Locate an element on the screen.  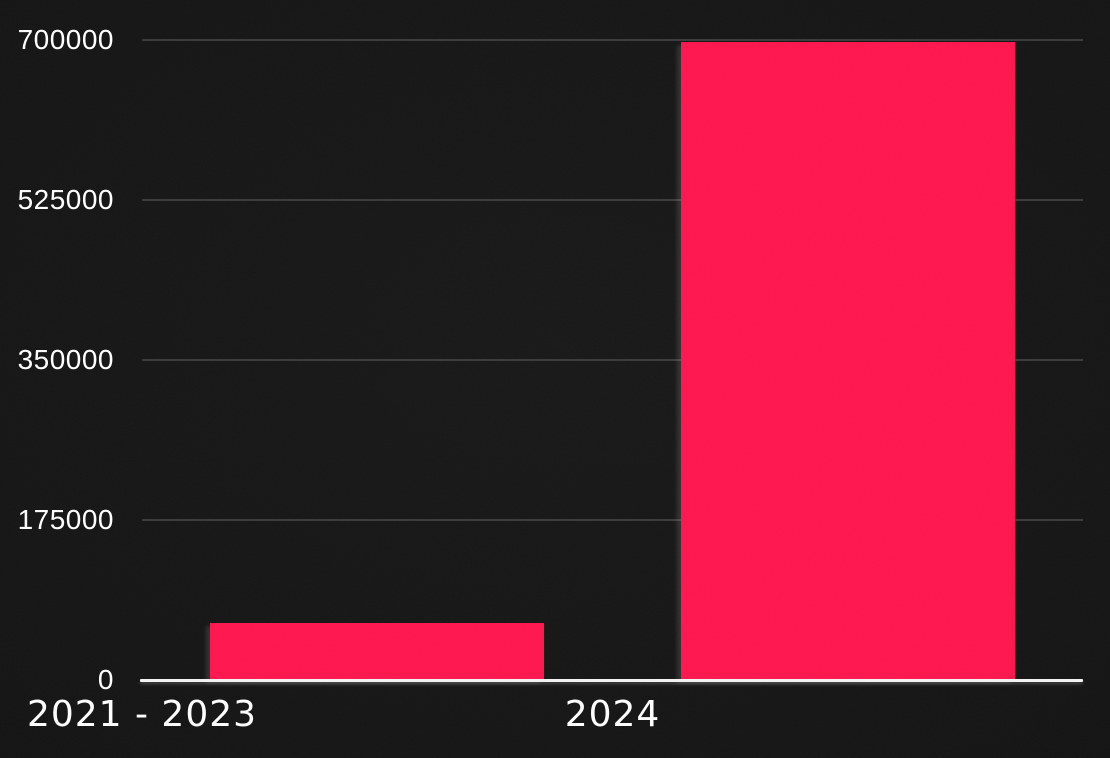
y-axis-tick-label: 525000 is located at coordinates (65, 199).